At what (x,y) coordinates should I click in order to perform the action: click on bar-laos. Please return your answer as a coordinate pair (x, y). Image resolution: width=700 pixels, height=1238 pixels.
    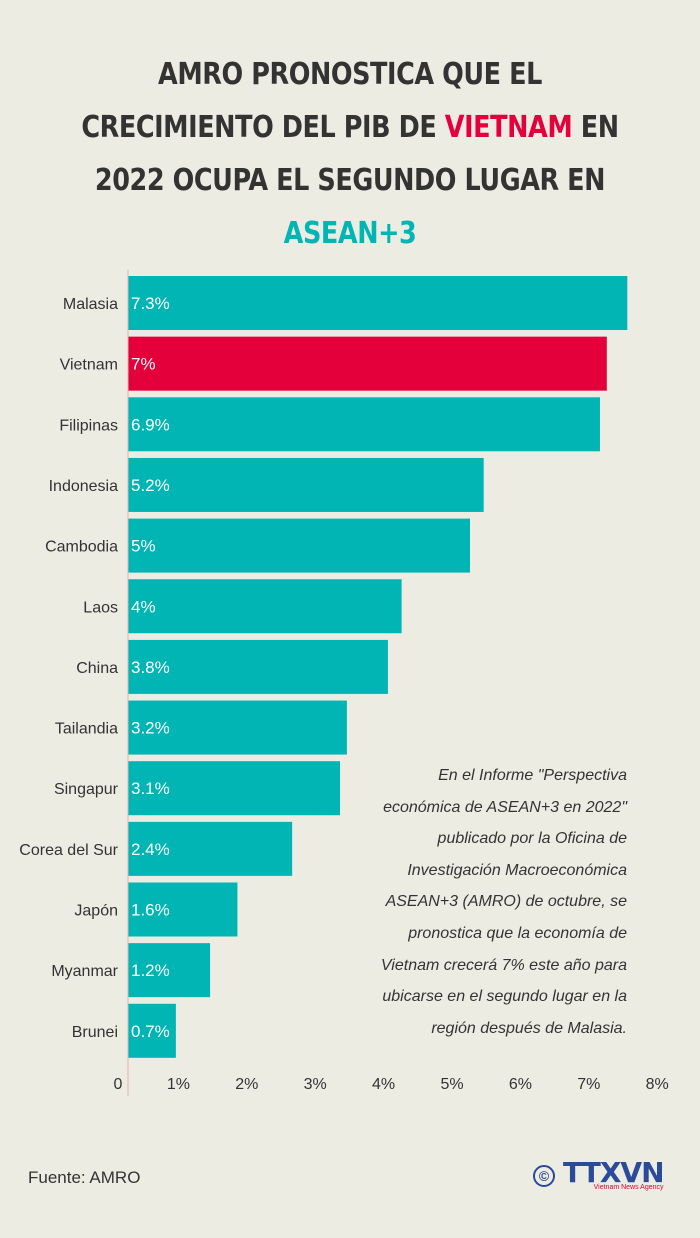
    Looking at the image, I should click on (265, 606).